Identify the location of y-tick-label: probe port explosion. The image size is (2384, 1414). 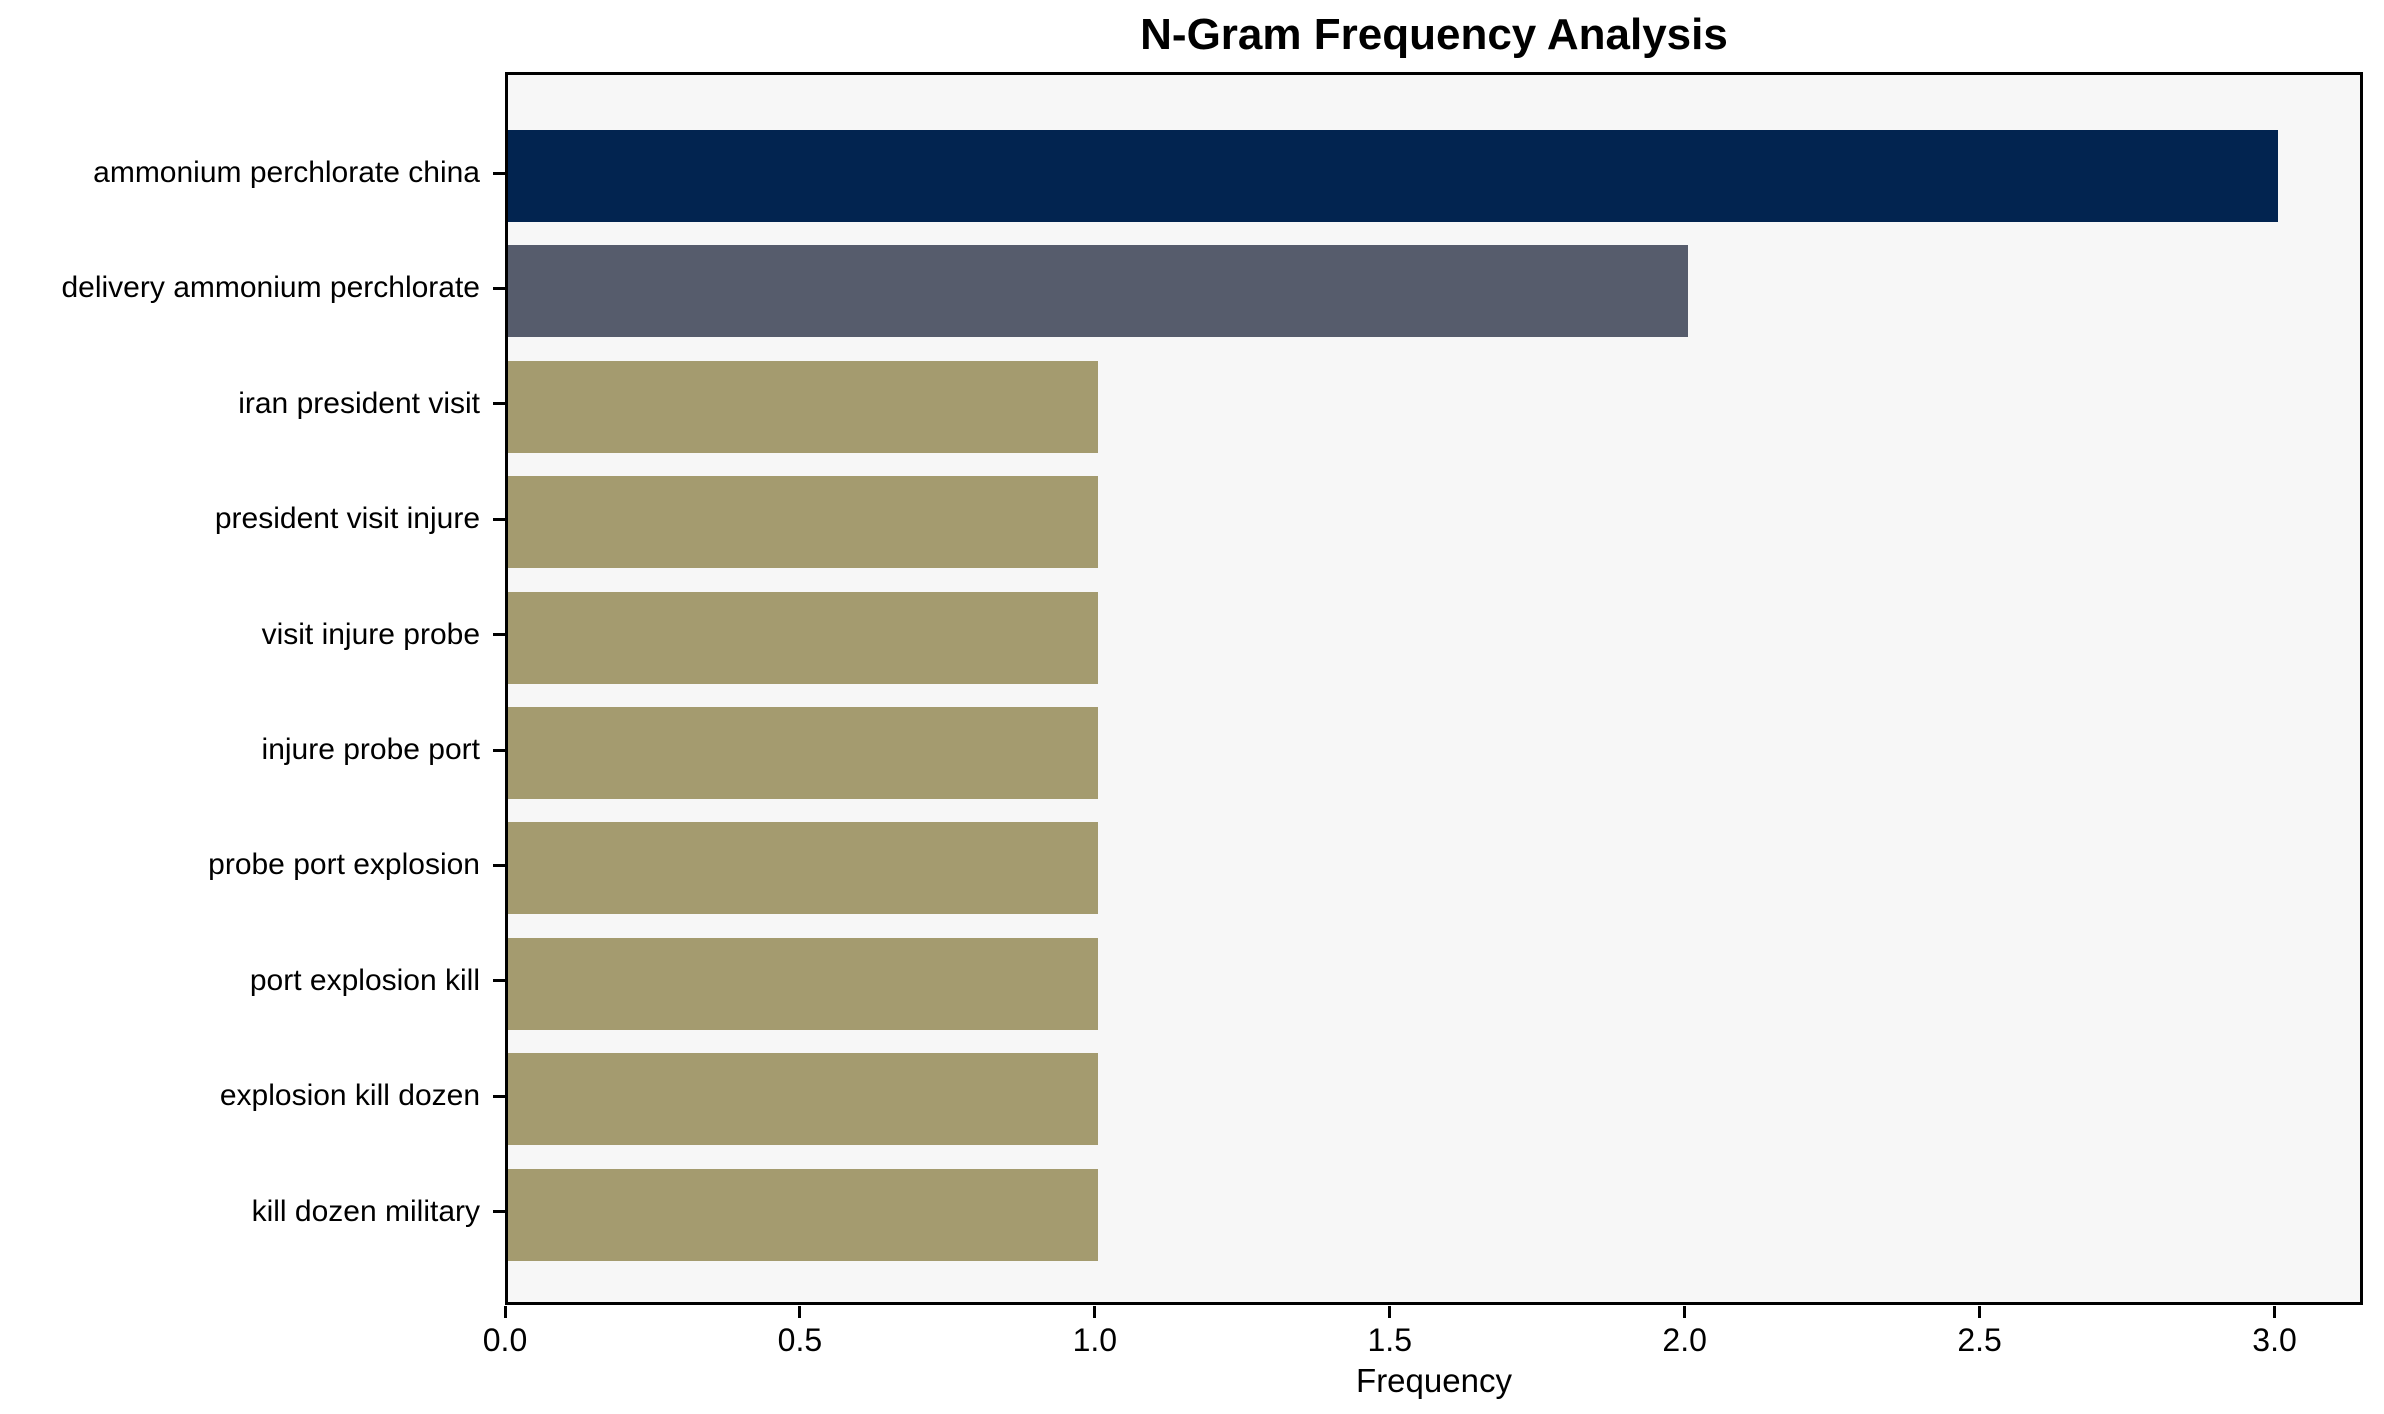
(344, 865).